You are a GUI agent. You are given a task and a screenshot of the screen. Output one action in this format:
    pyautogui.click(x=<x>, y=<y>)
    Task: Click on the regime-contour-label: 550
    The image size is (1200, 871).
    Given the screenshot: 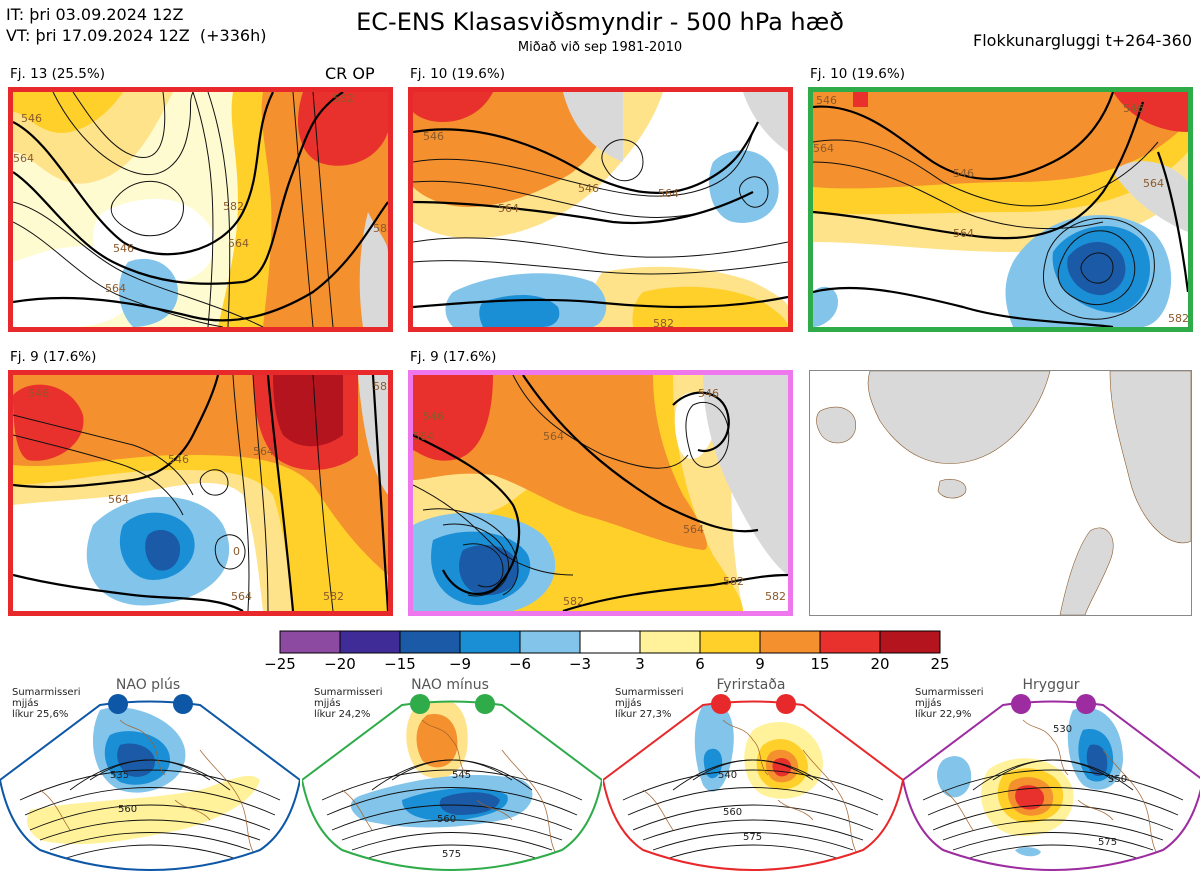 What is the action you would take?
    pyautogui.click(x=1117, y=779)
    